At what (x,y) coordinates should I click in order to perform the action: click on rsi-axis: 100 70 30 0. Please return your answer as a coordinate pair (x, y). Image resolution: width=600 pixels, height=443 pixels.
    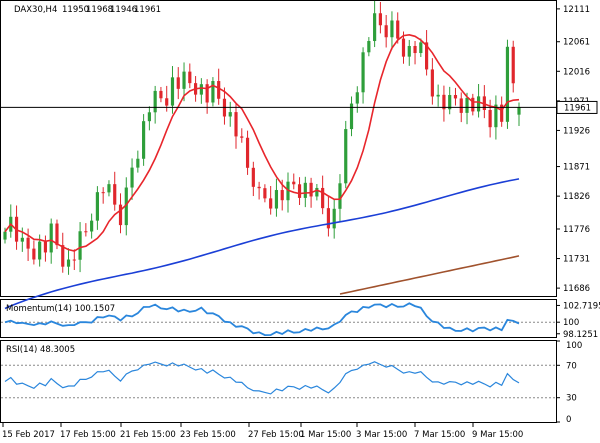
    Looking at the image, I should click on (569, 382).